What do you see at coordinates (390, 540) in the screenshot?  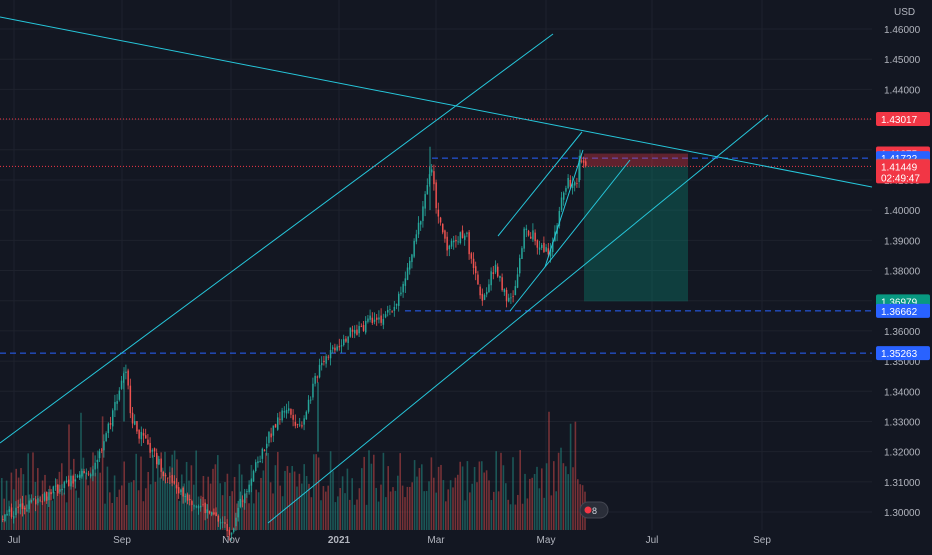 I see `time-axis: Jul Sep Nov 2021 Mar May Jul Sep` at bounding box center [390, 540].